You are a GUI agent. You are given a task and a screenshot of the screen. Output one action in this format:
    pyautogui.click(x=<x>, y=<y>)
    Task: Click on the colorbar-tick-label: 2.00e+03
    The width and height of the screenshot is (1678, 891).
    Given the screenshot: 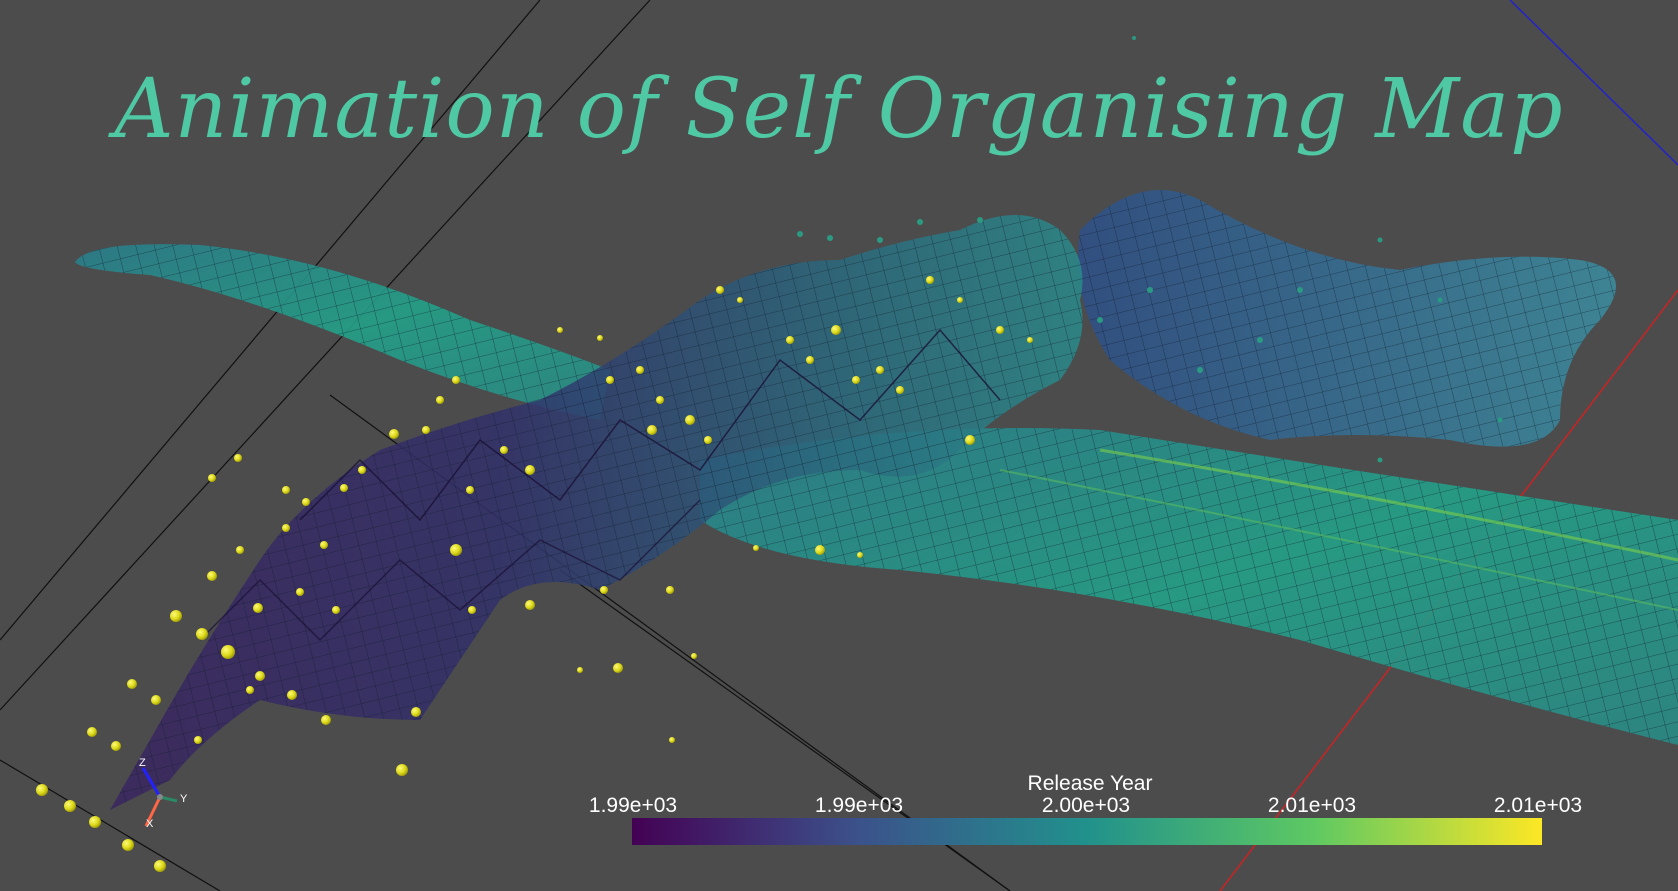 What is the action you would take?
    pyautogui.click(x=1086, y=805)
    